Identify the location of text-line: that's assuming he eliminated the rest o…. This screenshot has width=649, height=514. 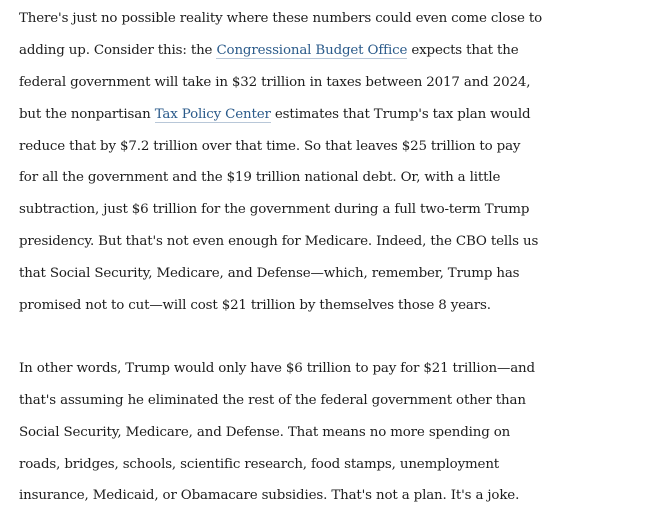
(272, 400).